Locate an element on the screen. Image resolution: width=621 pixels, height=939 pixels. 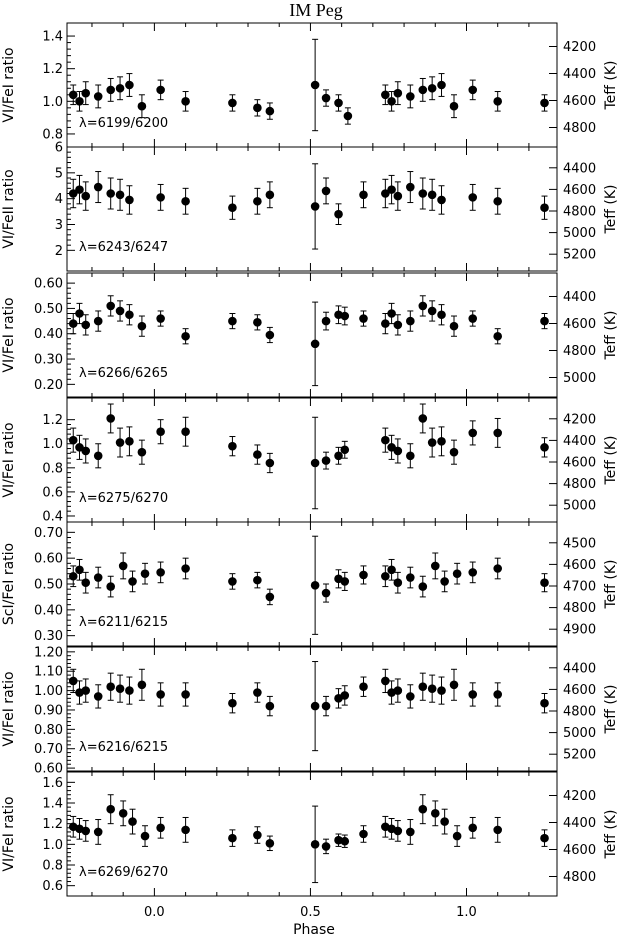
panel-frame is located at coordinates (312, 335).